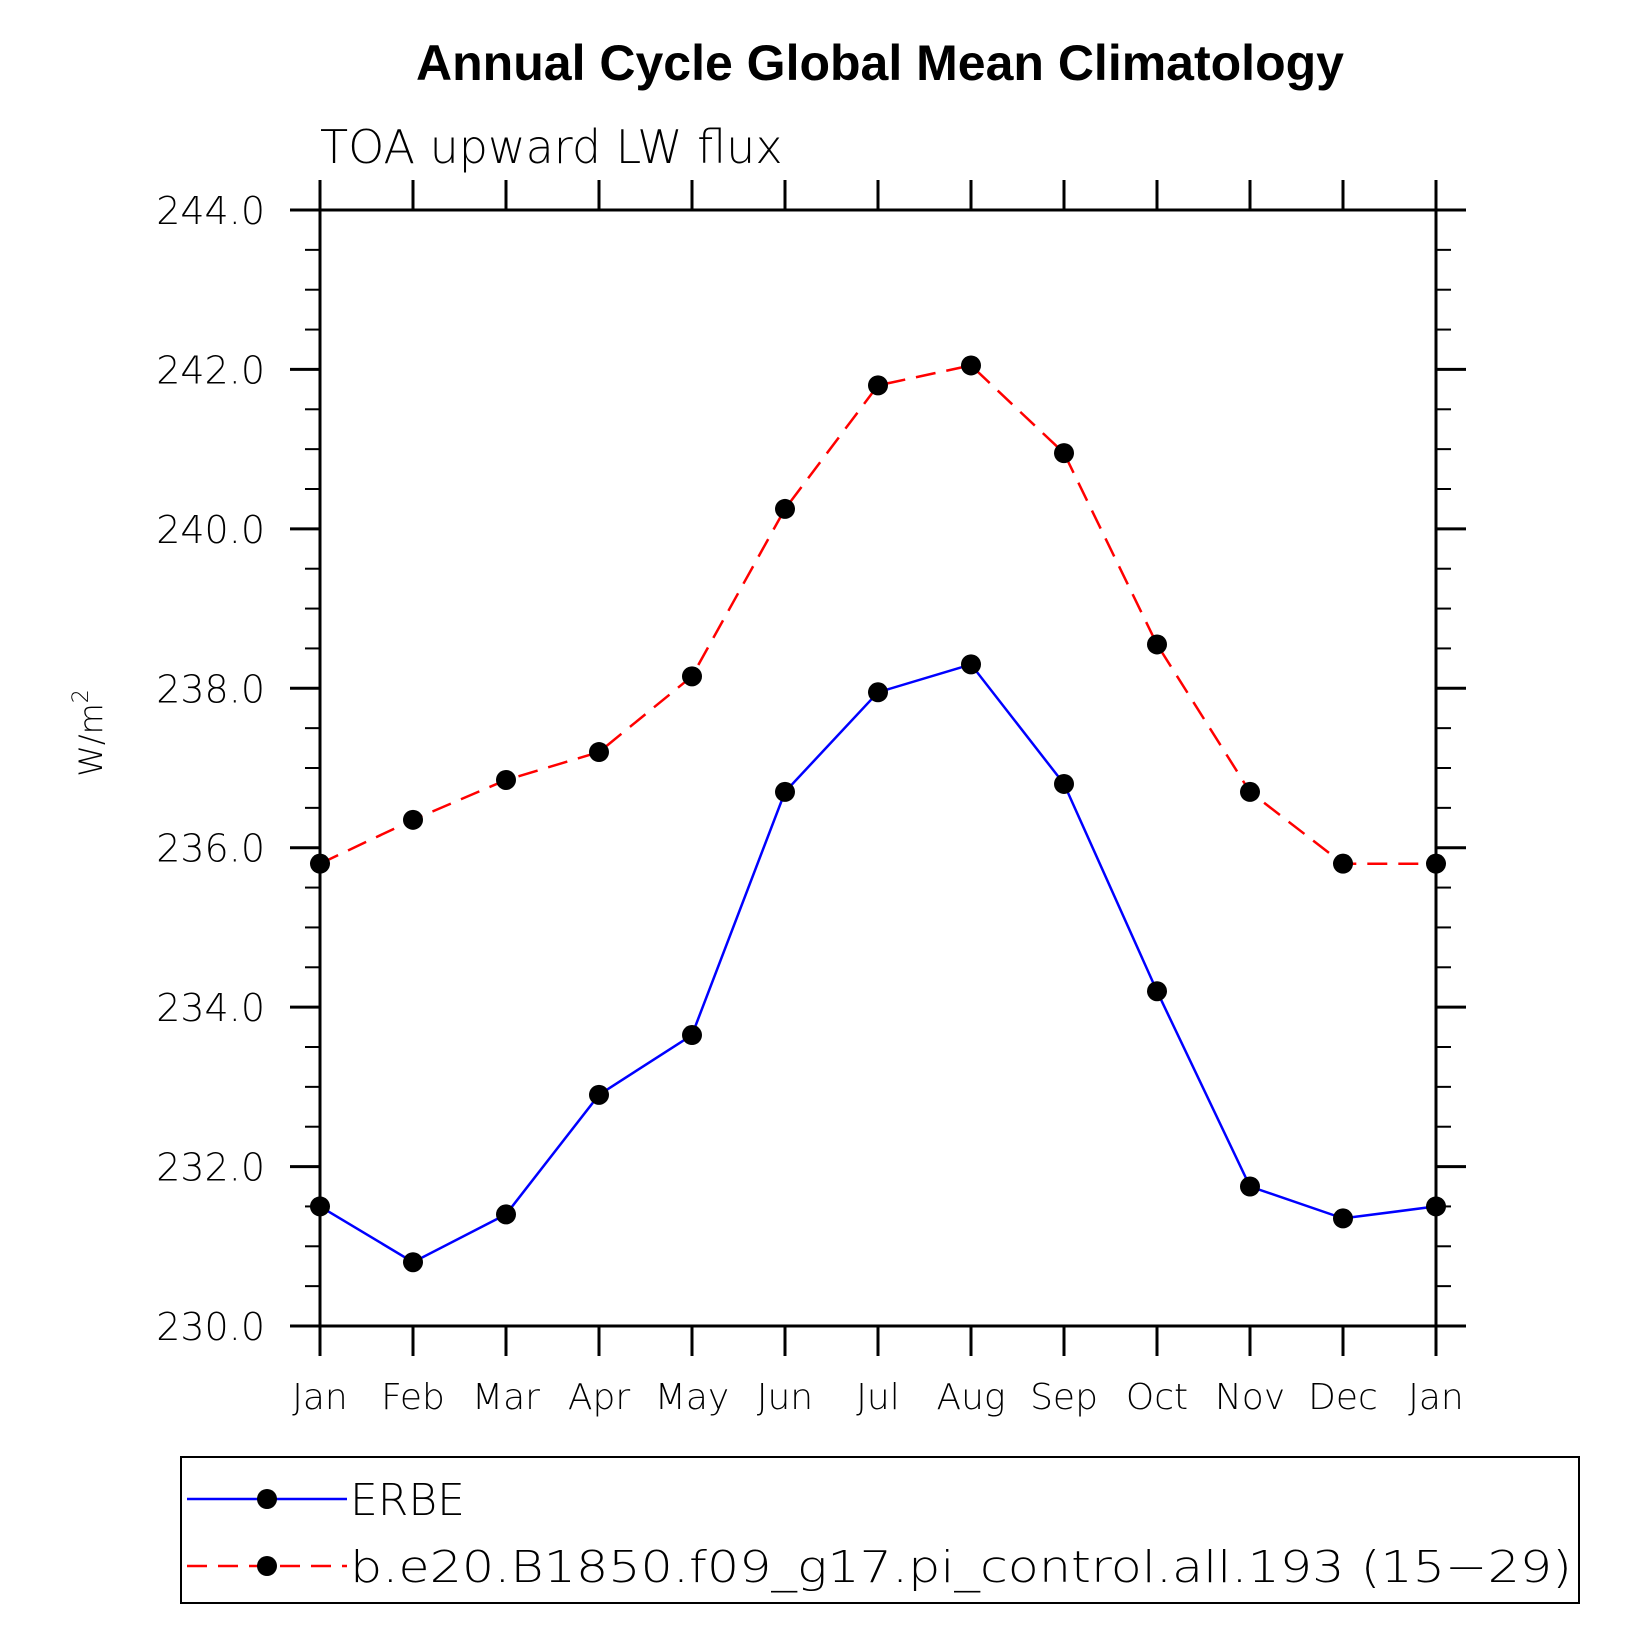 The height and width of the screenshot is (1630, 1630). What do you see at coordinates (970, 1397) in the screenshot?
I see `x-tick-label: Aug` at bounding box center [970, 1397].